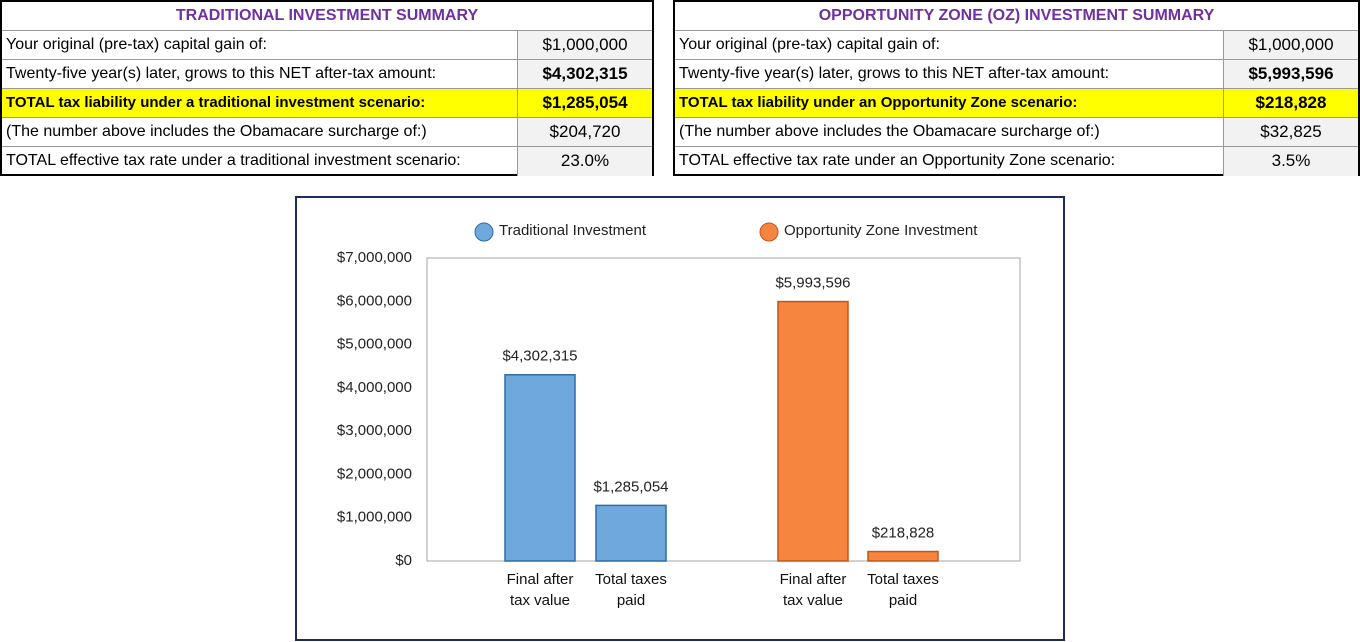 This screenshot has height=642, width=1360. I want to click on row-value: 23.0%, so click(585, 161).